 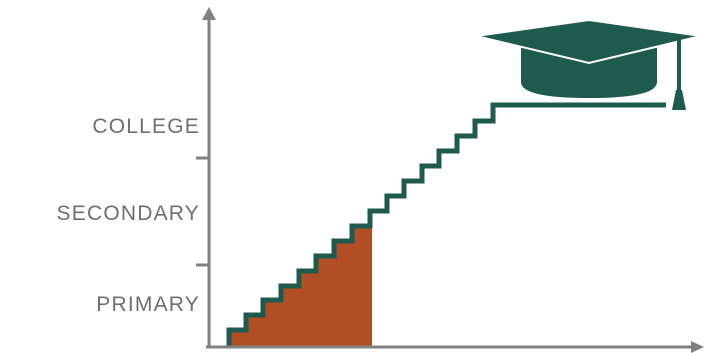 What do you see at coordinates (128, 213) in the screenshot?
I see `level-label-secondary: SECONDARY` at bounding box center [128, 213].